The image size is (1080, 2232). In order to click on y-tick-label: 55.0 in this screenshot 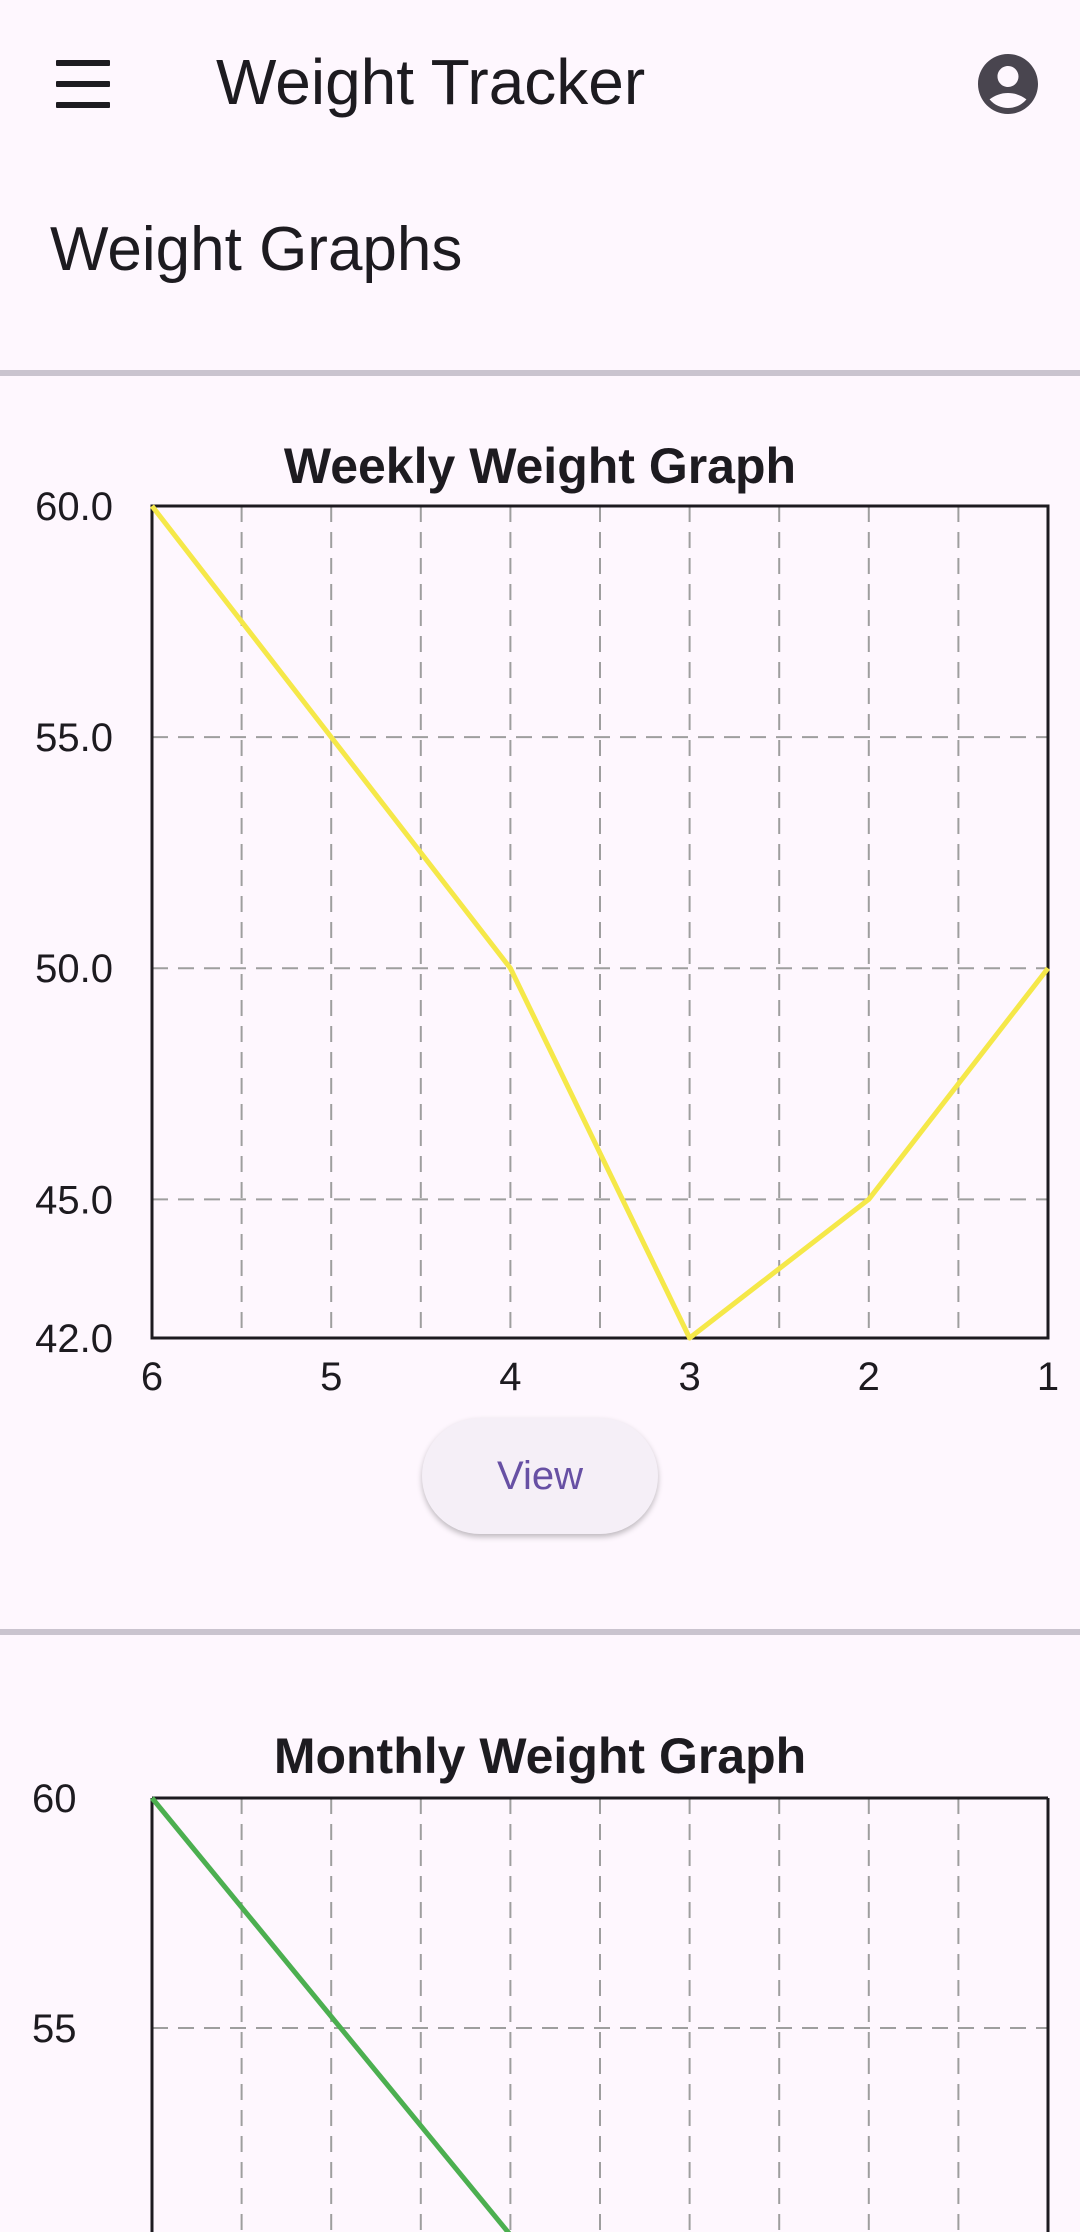, I will do `click(74, 738)`.